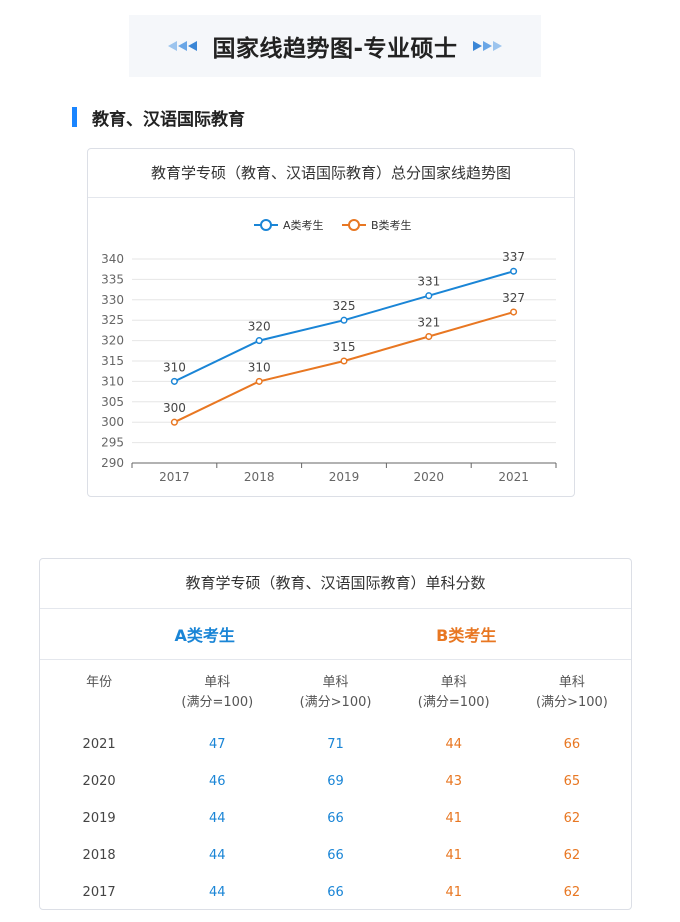 The image size is (680, 922). Describe the element at coordinates (513, 298) in the screenshot. I see `data-label: 327` at that location.